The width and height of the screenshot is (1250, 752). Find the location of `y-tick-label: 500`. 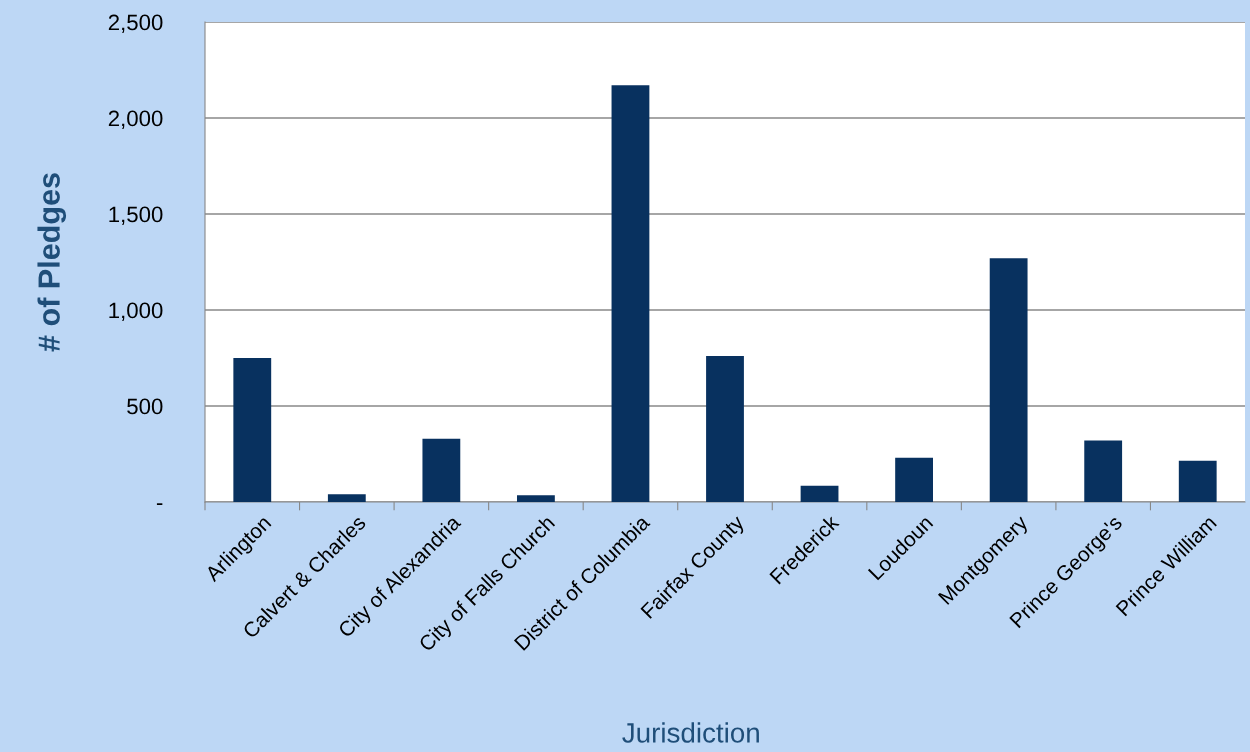

y-tick-label: 500 is located at coordinates (145, 406).